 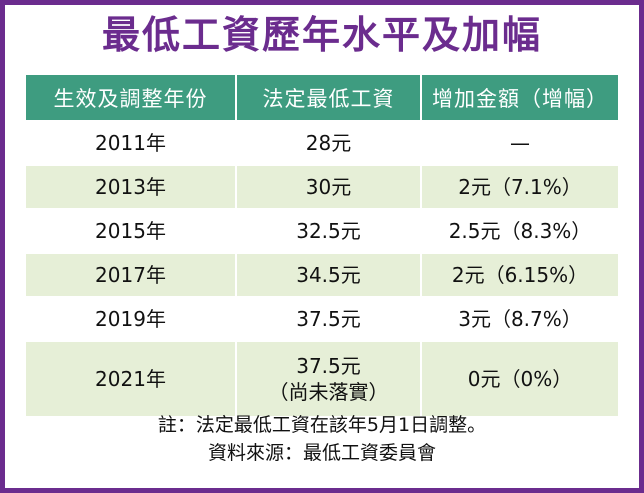 I want to click on cell-wage-value: 37.5元, so click(x=328, y=366).